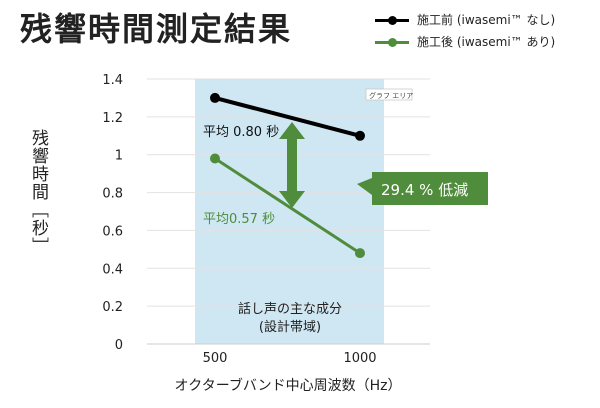 The image size is (600, 408). What do you see at coordinates (288, 385) in the screenshot?
I see `x-axis-label: オクターブバンド中心周波数（Hz）` at bounding box center [288, 385].